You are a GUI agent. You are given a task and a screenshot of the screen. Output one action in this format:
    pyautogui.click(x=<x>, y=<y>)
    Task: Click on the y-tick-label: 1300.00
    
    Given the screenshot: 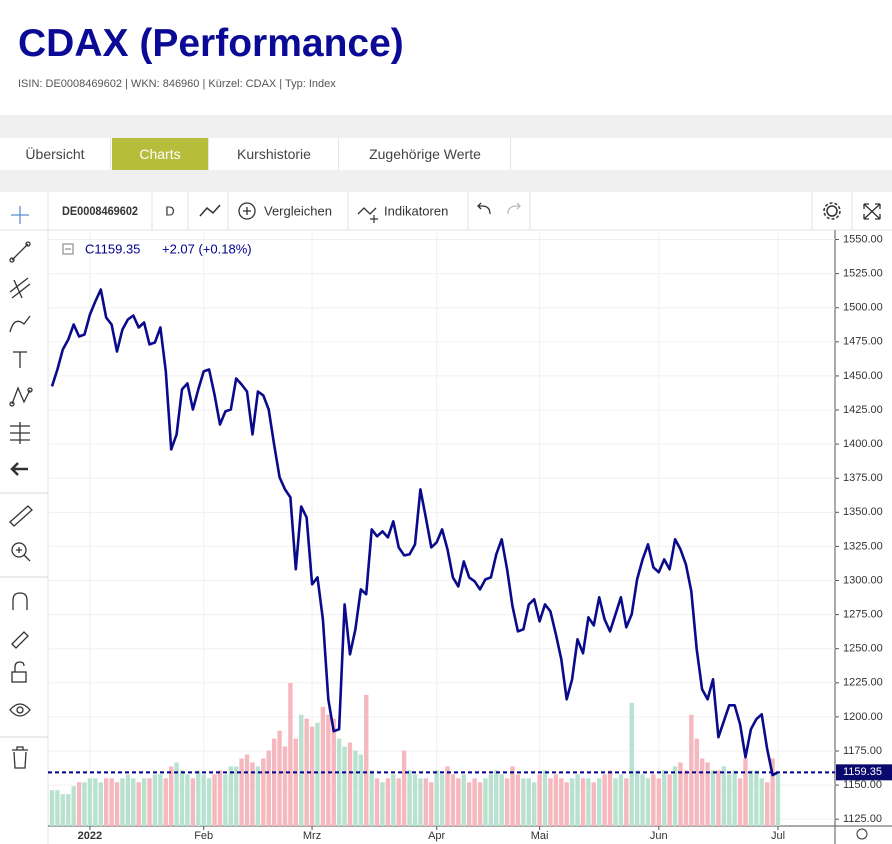 What is the action you would take?
    pyautogui.click(x=863, y=580)
    